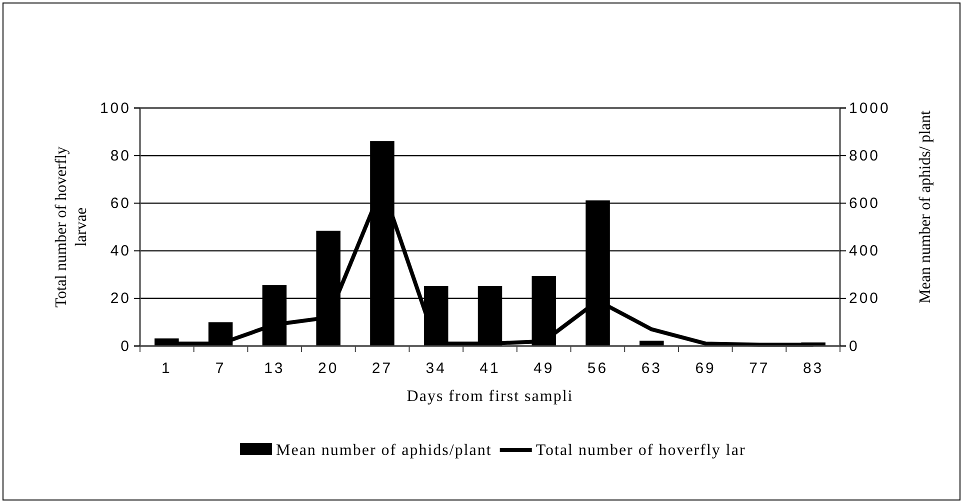  What do you see at coordinates (864, 299) in the screenshot?
I see `y2-tick-label: 200` at bounding box center [864, 299].